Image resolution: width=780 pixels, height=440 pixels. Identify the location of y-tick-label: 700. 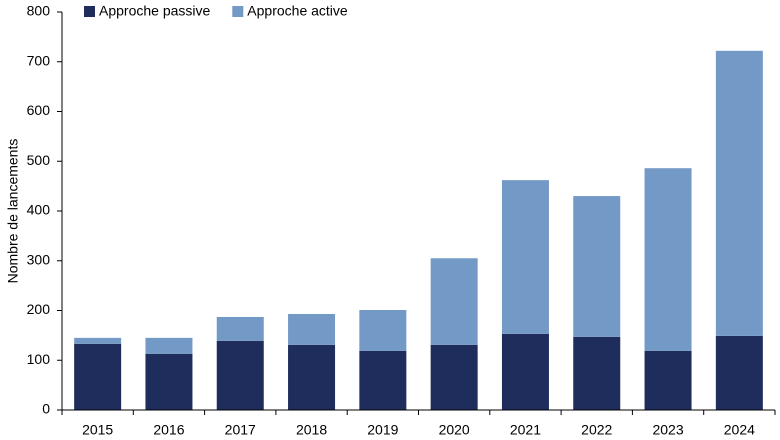
(39, 60).